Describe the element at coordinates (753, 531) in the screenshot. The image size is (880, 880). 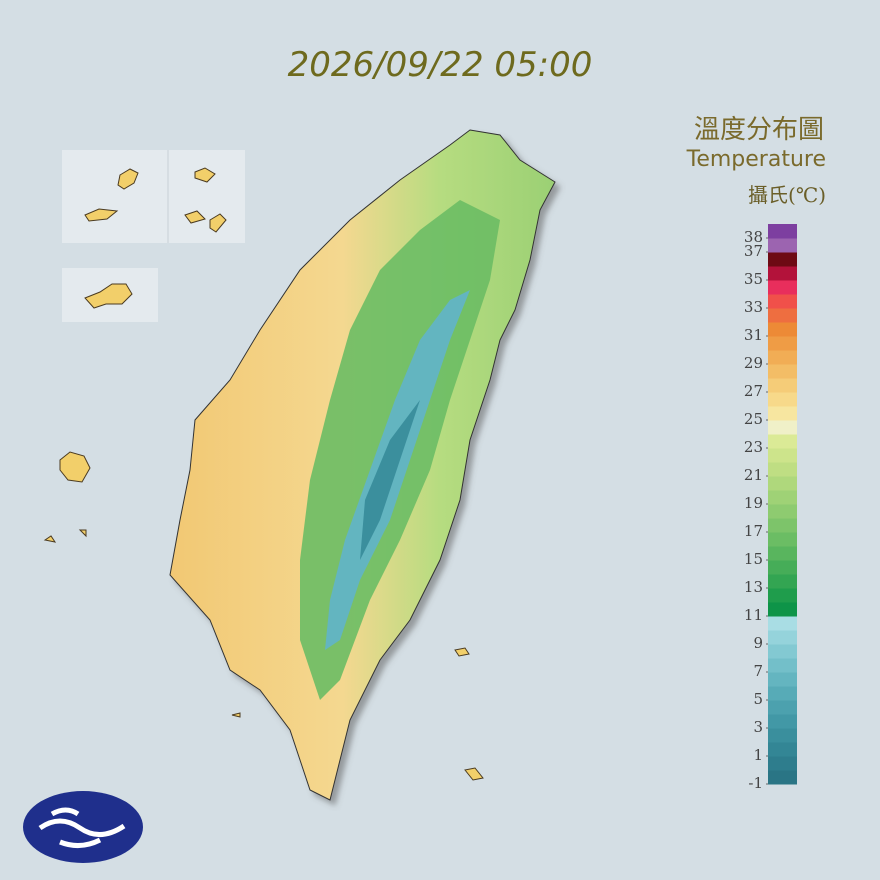
I see `legend-tick-label: 17` at that location.